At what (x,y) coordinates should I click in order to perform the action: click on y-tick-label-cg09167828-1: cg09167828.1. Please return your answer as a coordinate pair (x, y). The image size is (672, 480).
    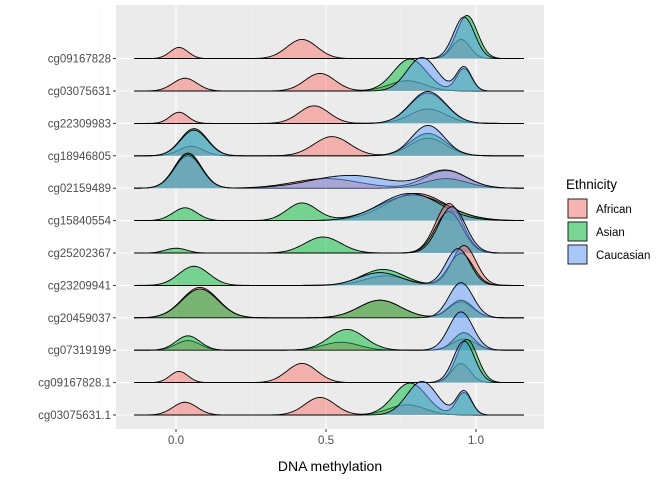
    Looking at the image, I should click on (74, 384).